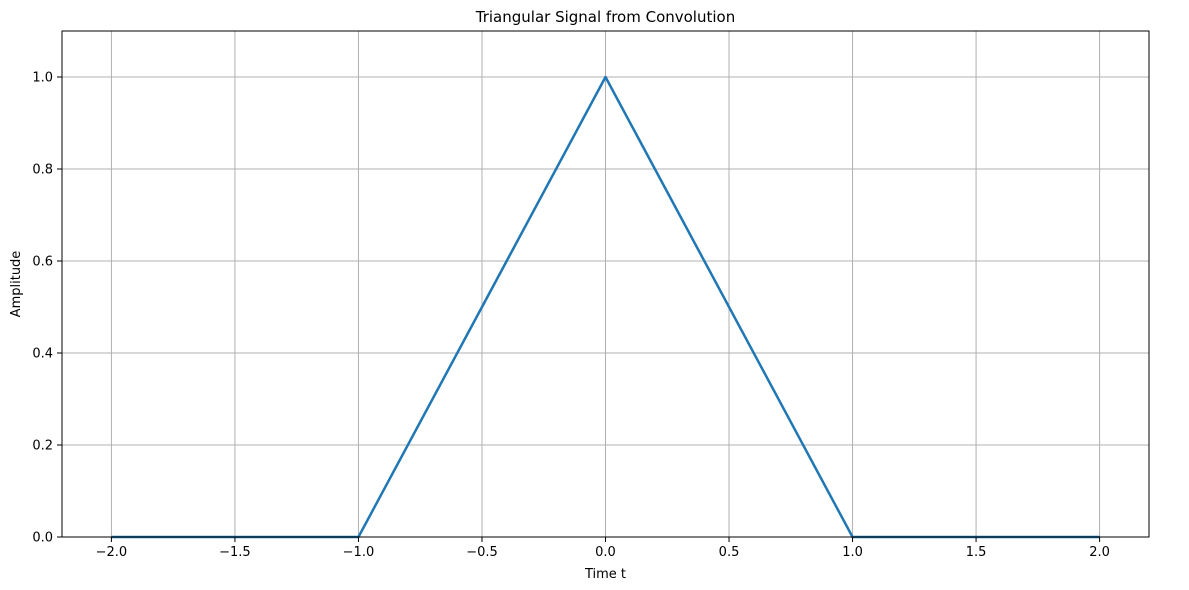  What do you see at coordinates (235, 552) in the screenshot?
I see `x-tick-label: −1.5` at bounding box center [235, 552].